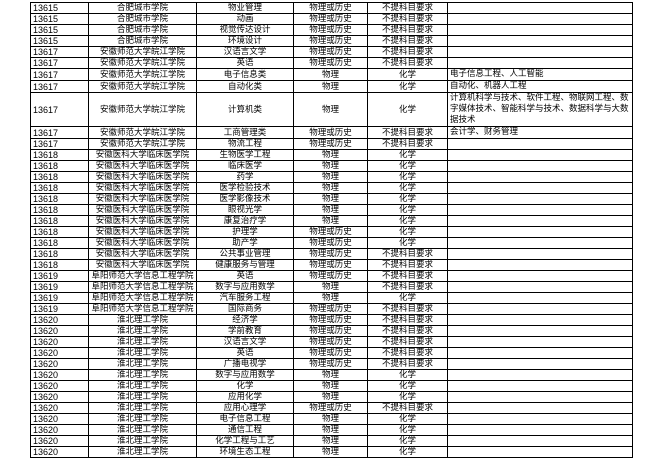 This screenshot has height=466, width=660. Describe the element at coordinates (245, 144) in the screenshot. I see `major-cell: 物流工程` at that location.